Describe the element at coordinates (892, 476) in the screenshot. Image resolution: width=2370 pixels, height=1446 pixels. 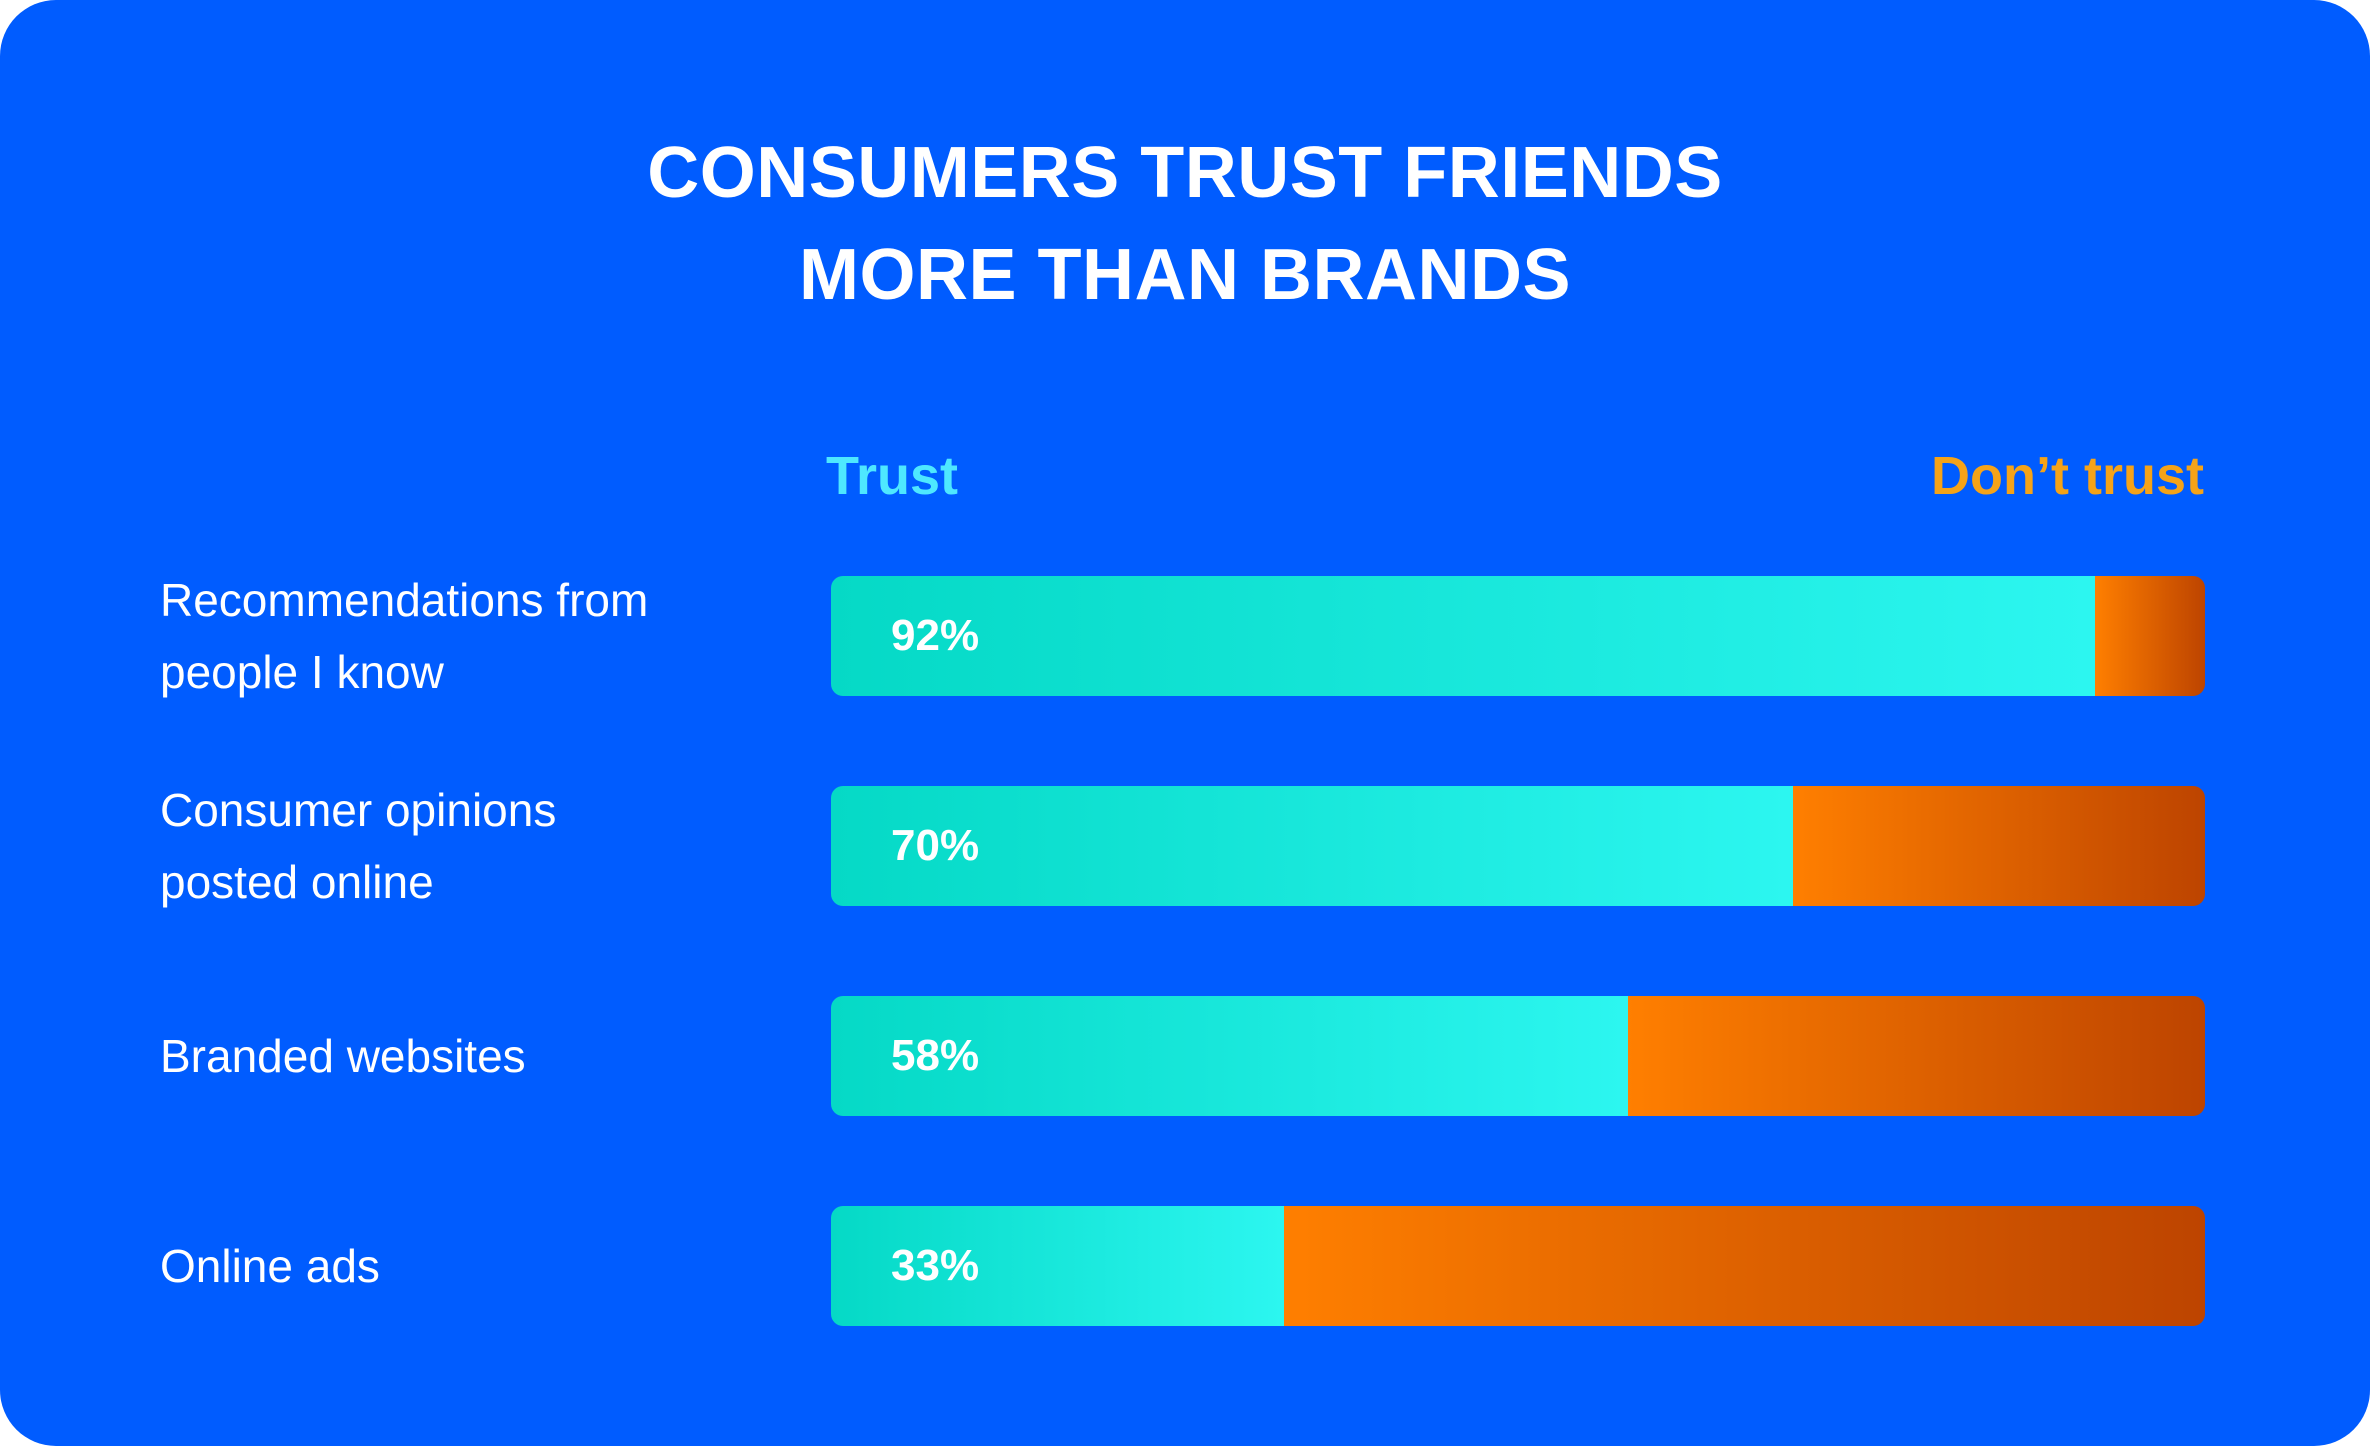
I see `legend-trust: Trust` at that location.